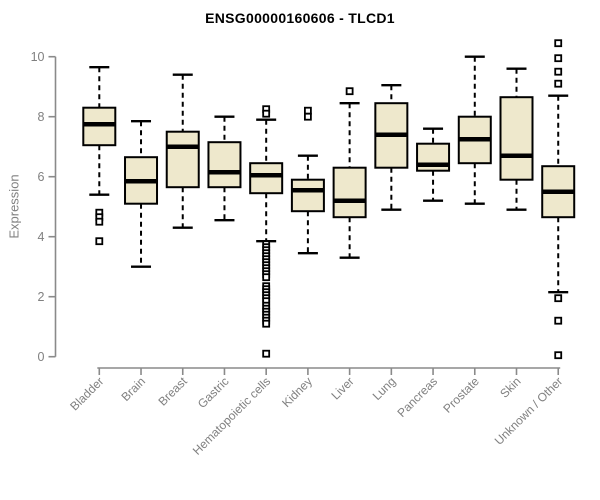 The image size is (600, 500). I want to click on x-tick-label-bladder: Bladder, so click(86, 393).